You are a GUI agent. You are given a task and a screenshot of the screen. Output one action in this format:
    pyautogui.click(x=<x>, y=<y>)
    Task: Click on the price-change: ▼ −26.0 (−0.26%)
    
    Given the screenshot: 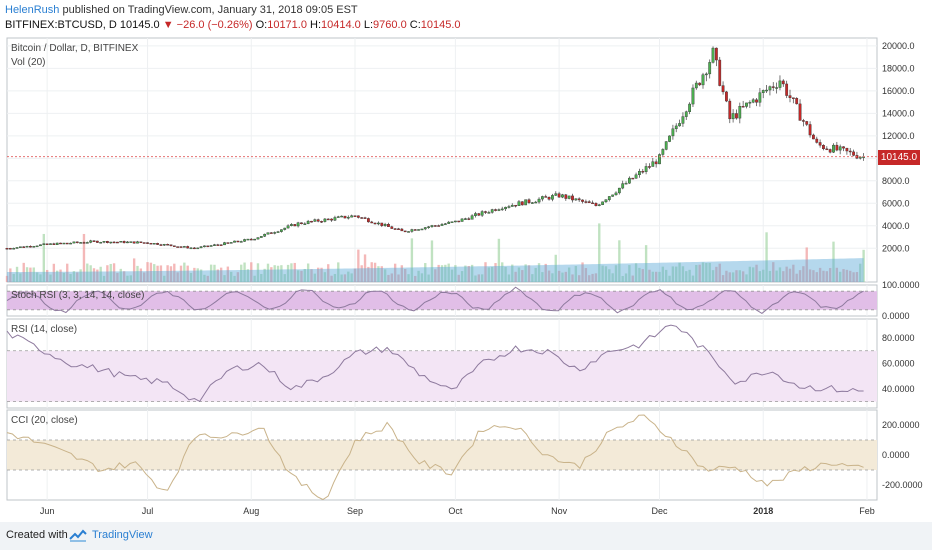 What is the action you would take?
    pyautogui.click(x=207, y=25)
    